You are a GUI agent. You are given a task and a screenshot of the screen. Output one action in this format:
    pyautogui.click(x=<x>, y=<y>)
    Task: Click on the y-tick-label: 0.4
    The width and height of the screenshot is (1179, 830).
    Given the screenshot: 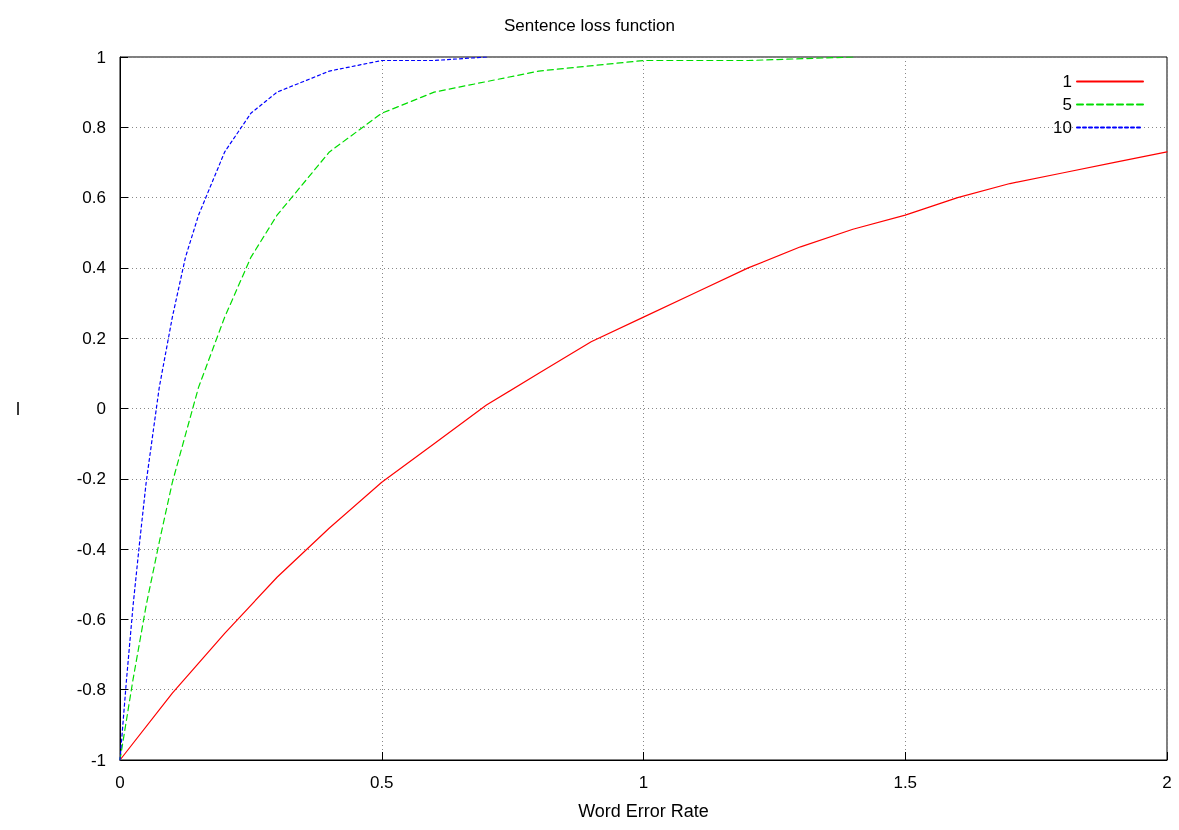 What is the action you would take?
    pyautogui.click(x=94, y=268)
    